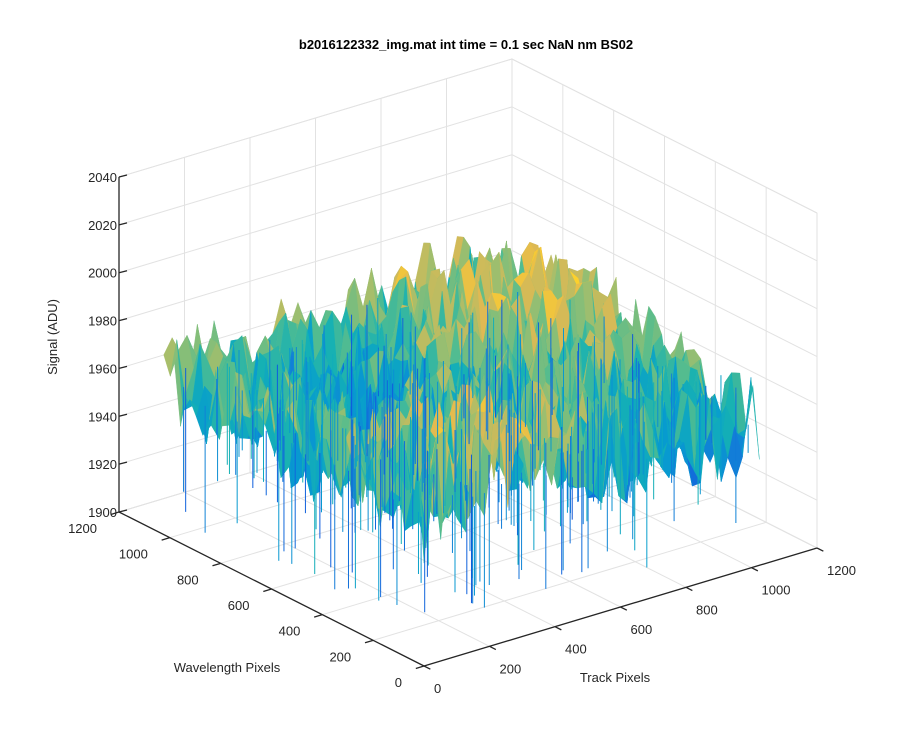 This screenshot has height=750, width=900. I want to click on z-tick-label: 1980, so click(102, 321).